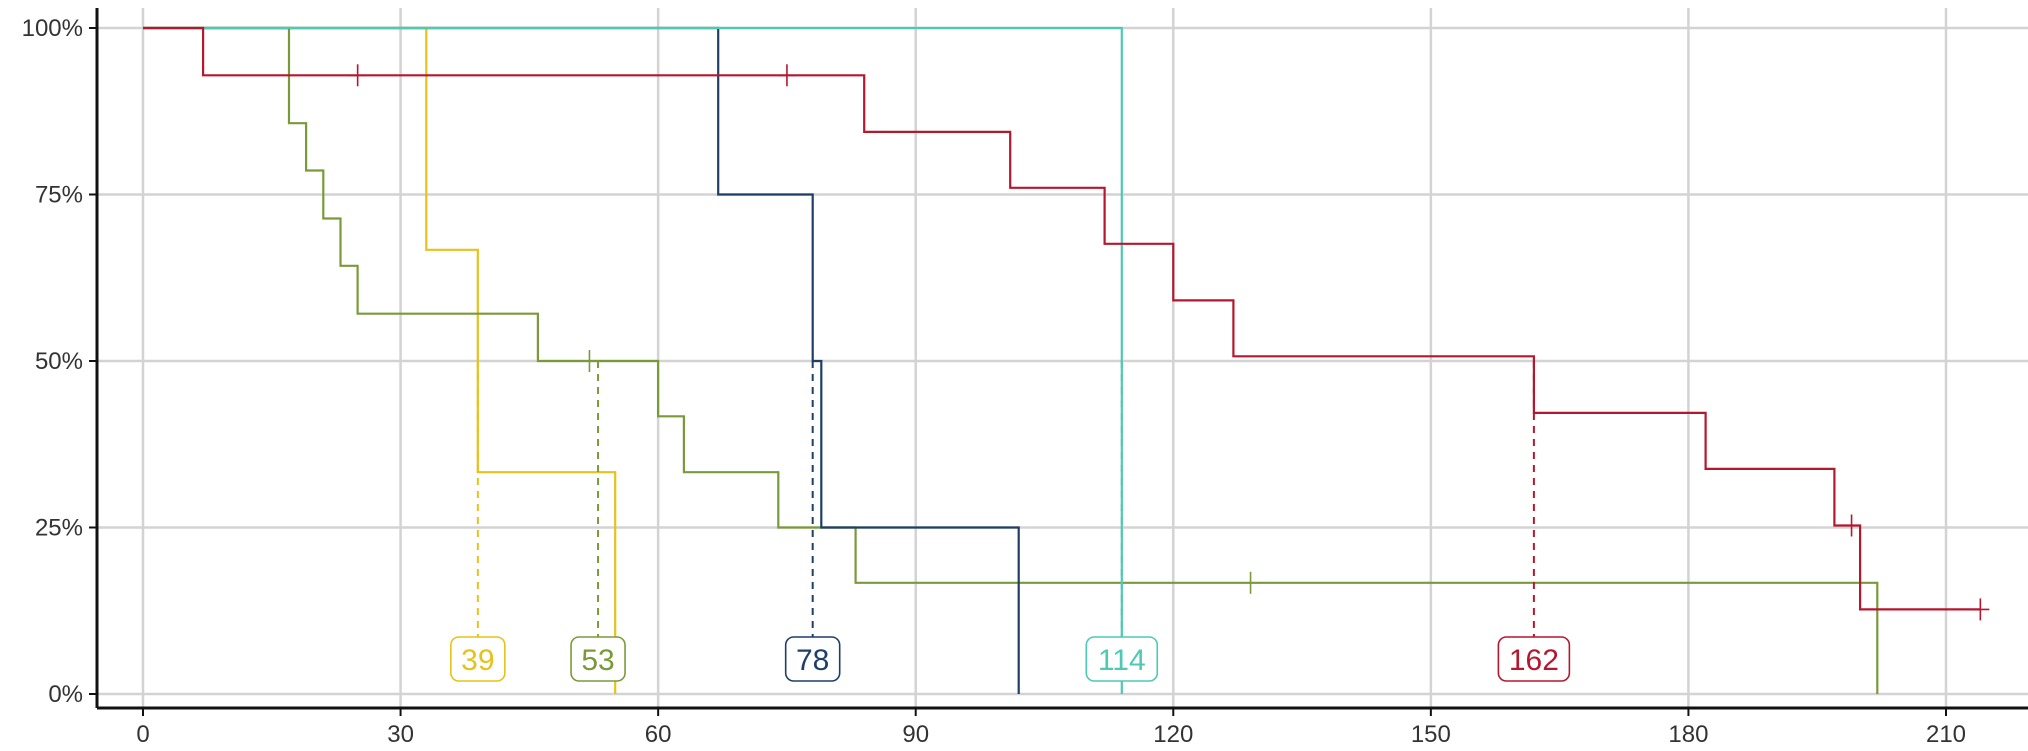  I want to click on x-tick-label: 180, so click(1688, 734).